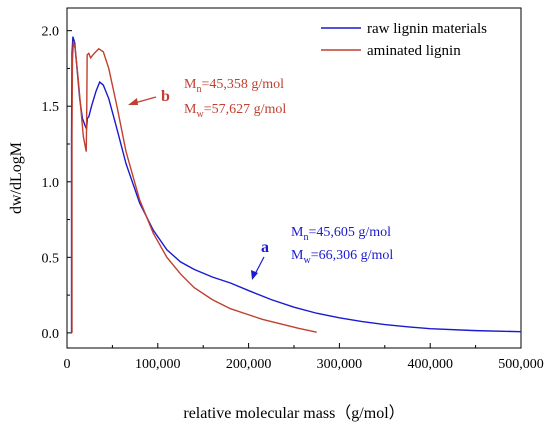 This screenshot has height=429, width=550. What do you see at coordinates (304, 357) in the screenshot?
I see `x-axis-ticks: 0 100,000 200,000 300,000 400,000 500,000` at bounding box center [304, 357].